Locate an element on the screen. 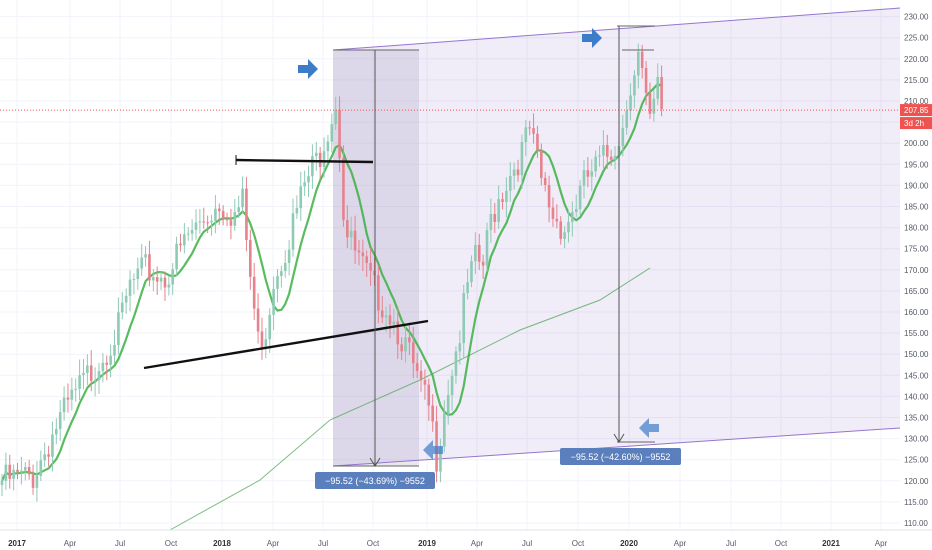  countdown-badge is located at coordinates (916, 123).